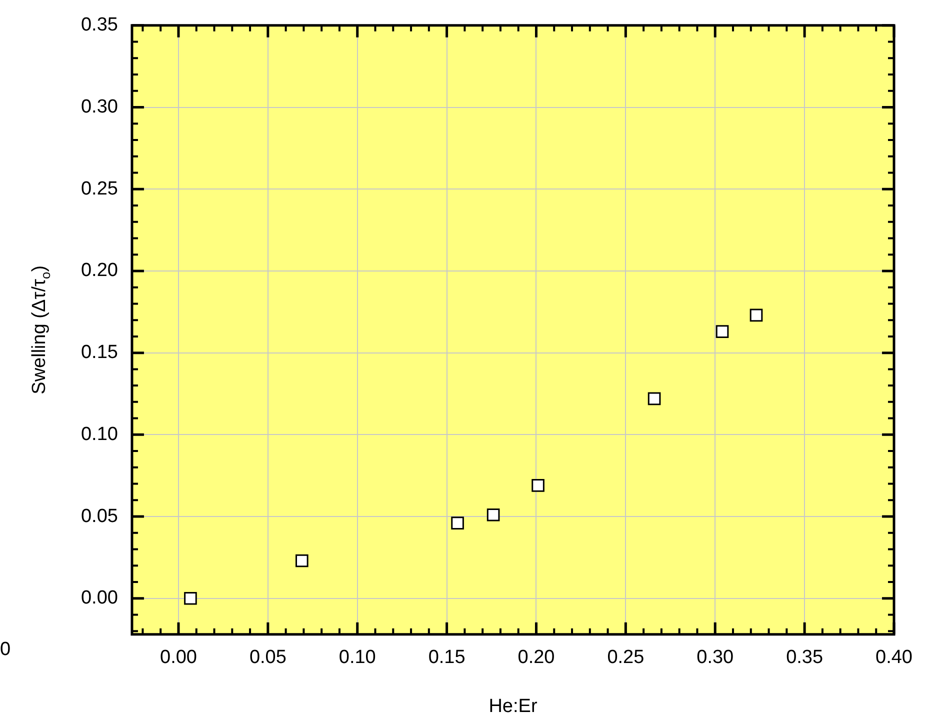 The height and width of the screenshot is (722, 930). Describe the element at coordinates (99, 271) in the screenshot. I see `y-tick-label: 0.20` at that location.